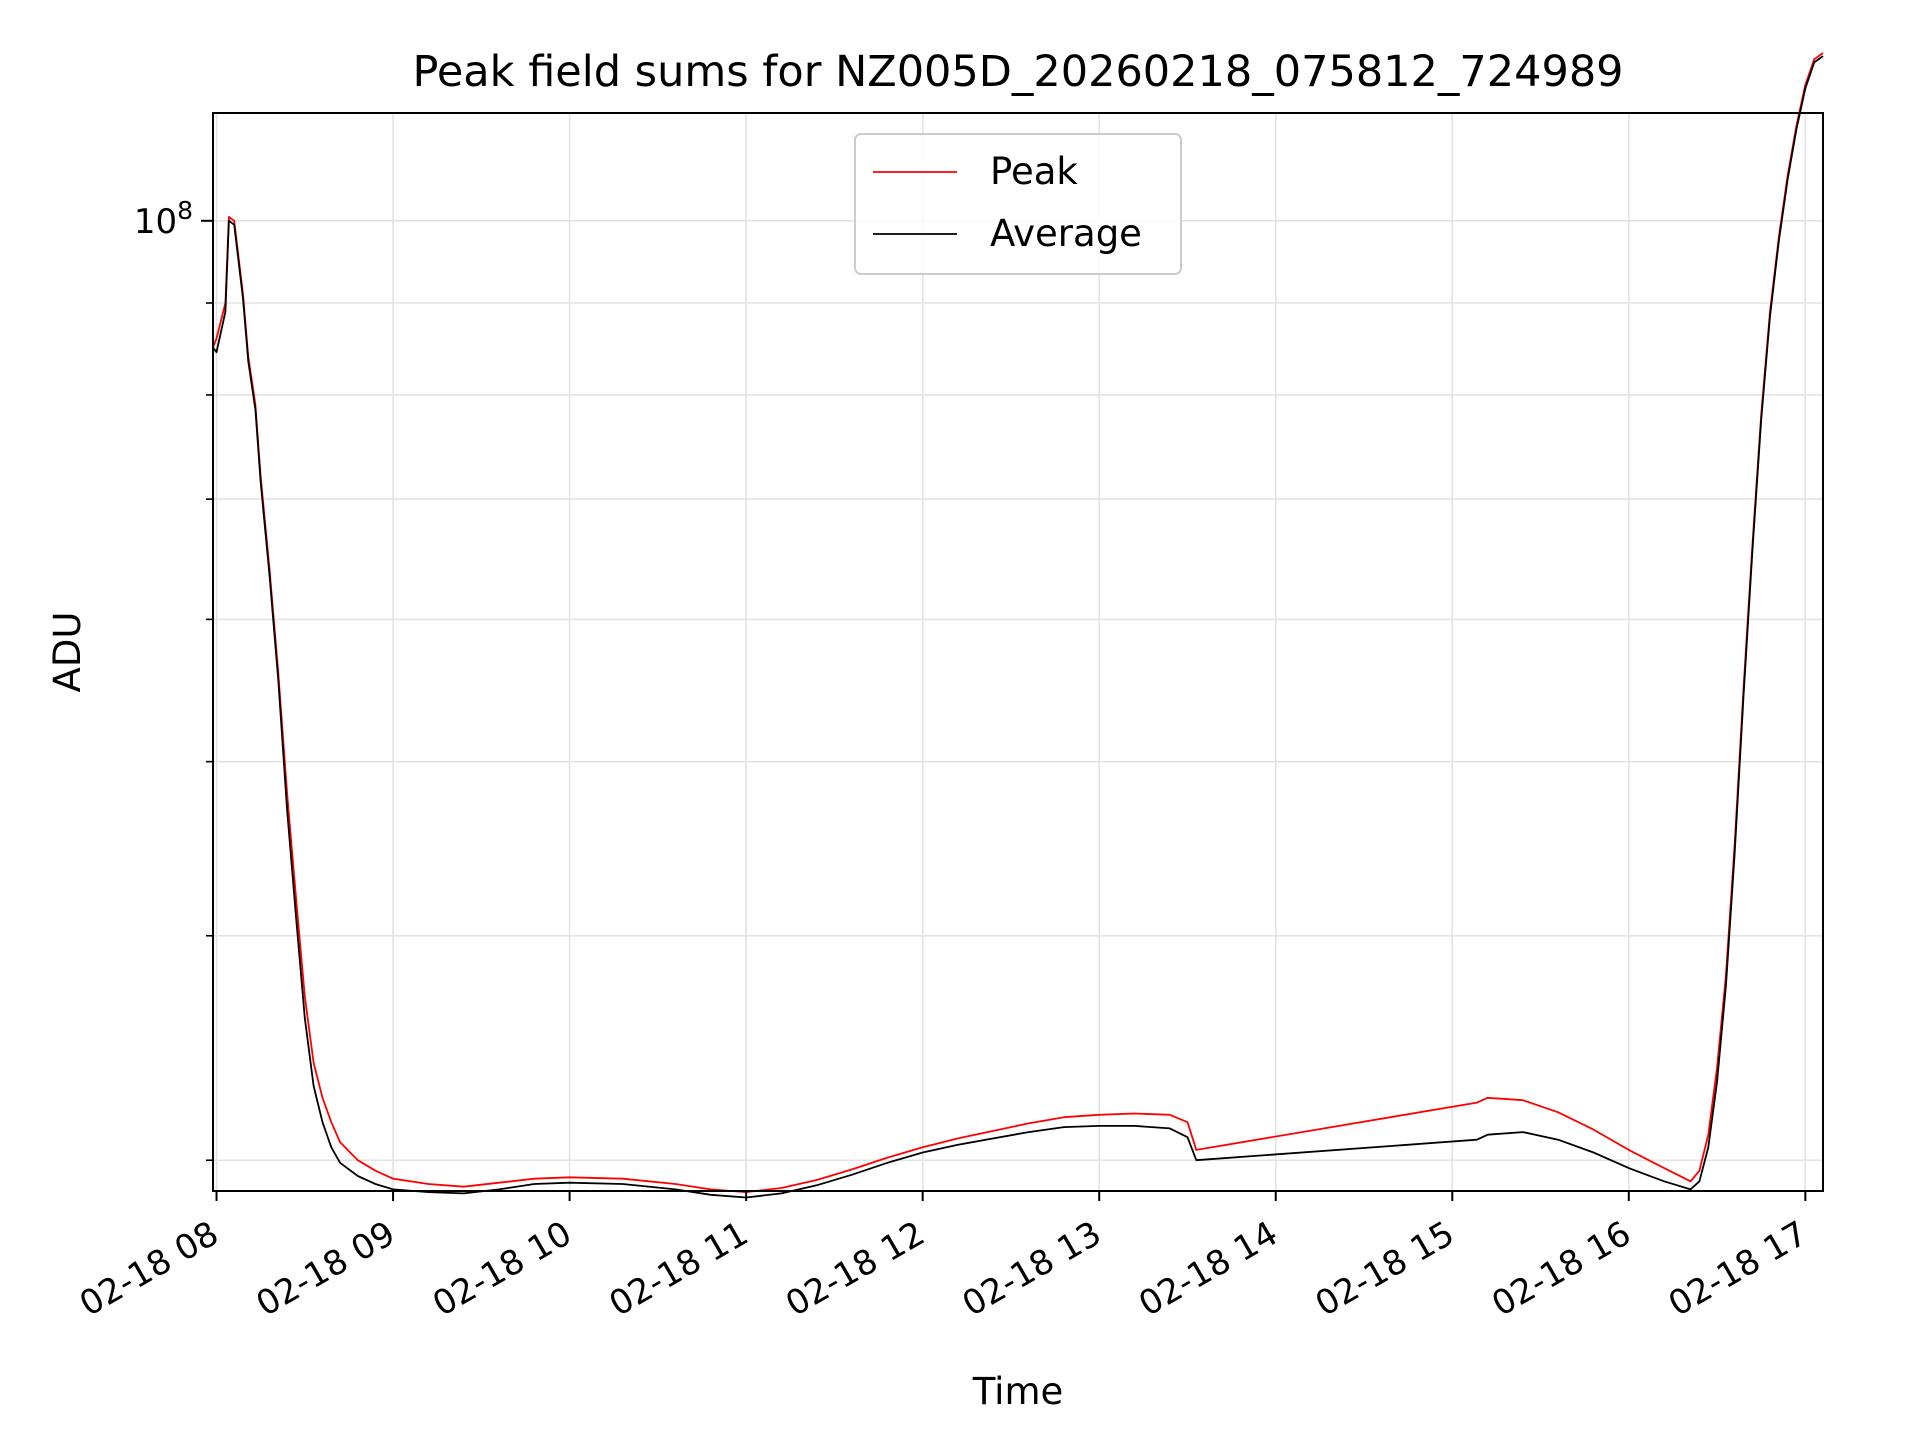  Describe the element at coordinates (185, 210) in the screenshot. I see `y-tick-exponent: 8` at that location.